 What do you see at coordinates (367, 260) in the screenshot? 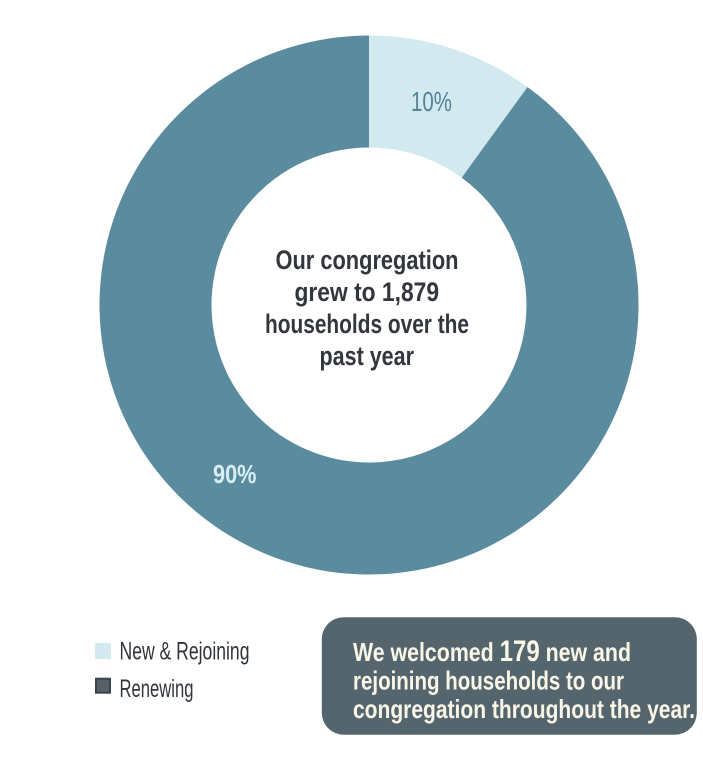
I see `svg-text: Our congregation` at bounding box center [367, 260].